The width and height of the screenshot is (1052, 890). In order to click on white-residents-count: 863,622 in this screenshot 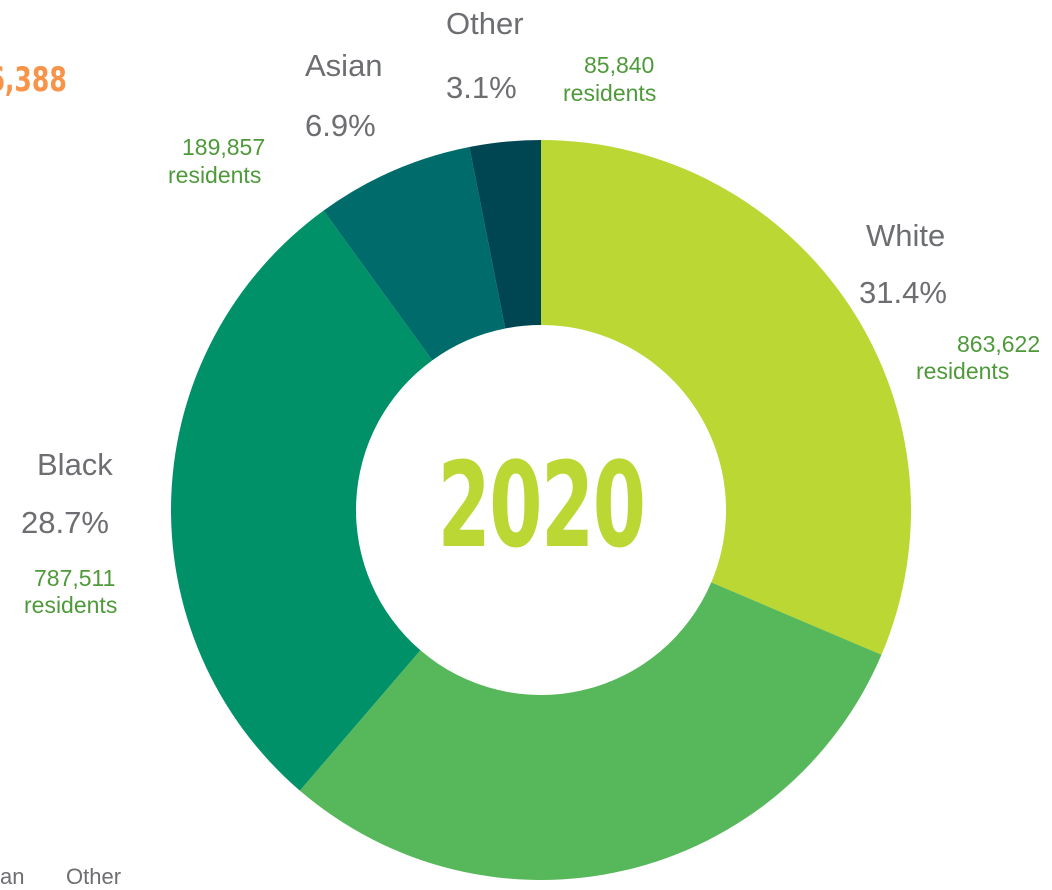, I will do `click(999, 344)`.